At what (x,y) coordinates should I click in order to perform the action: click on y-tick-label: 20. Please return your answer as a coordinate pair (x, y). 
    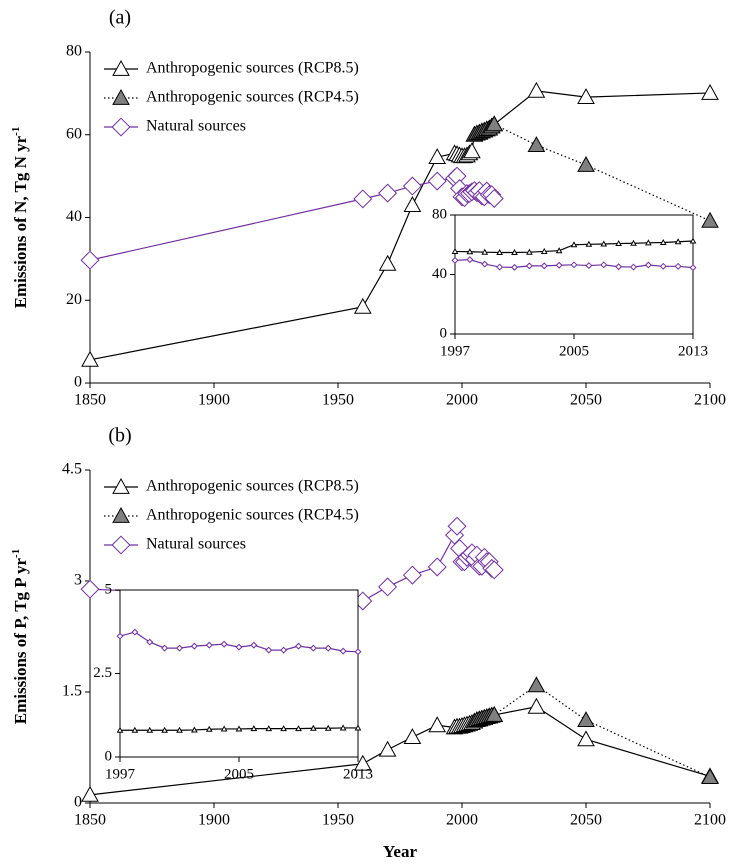
    Looking at the image, I should click on (74, 299).